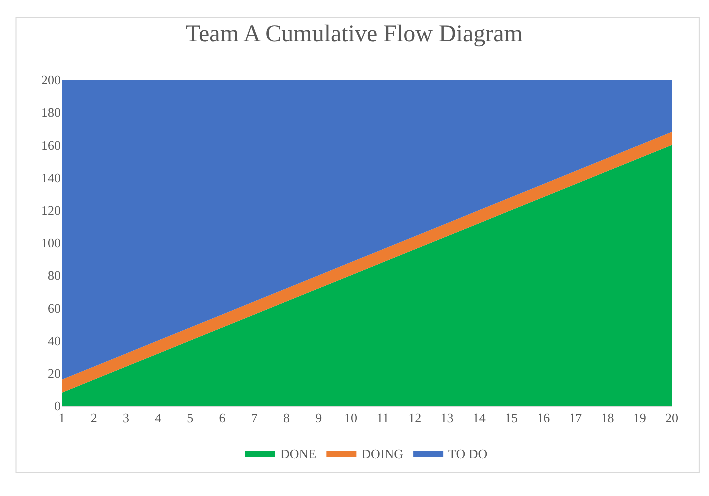 This screenshot has width=709, height=496. Describe the element at coordinates (479, 418) in the screenshot. I see `x-tick-label: 14` at that location.